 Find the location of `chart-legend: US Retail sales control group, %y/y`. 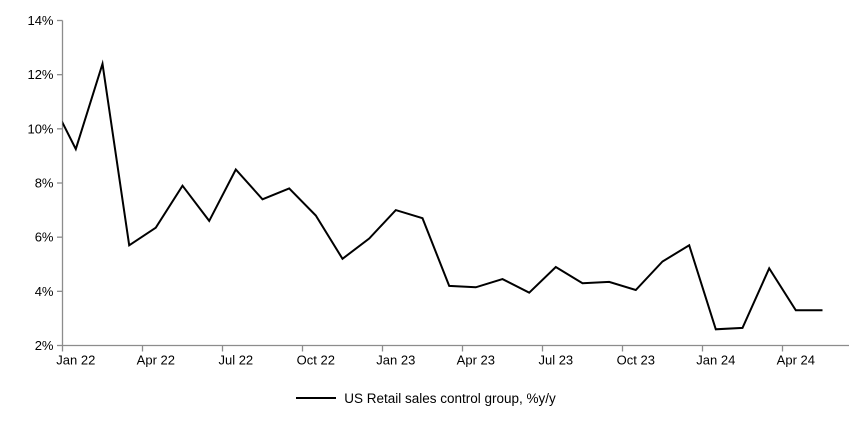

chart-legend: US Retail sales control group, %y/y is located at coordinates (426, 398).